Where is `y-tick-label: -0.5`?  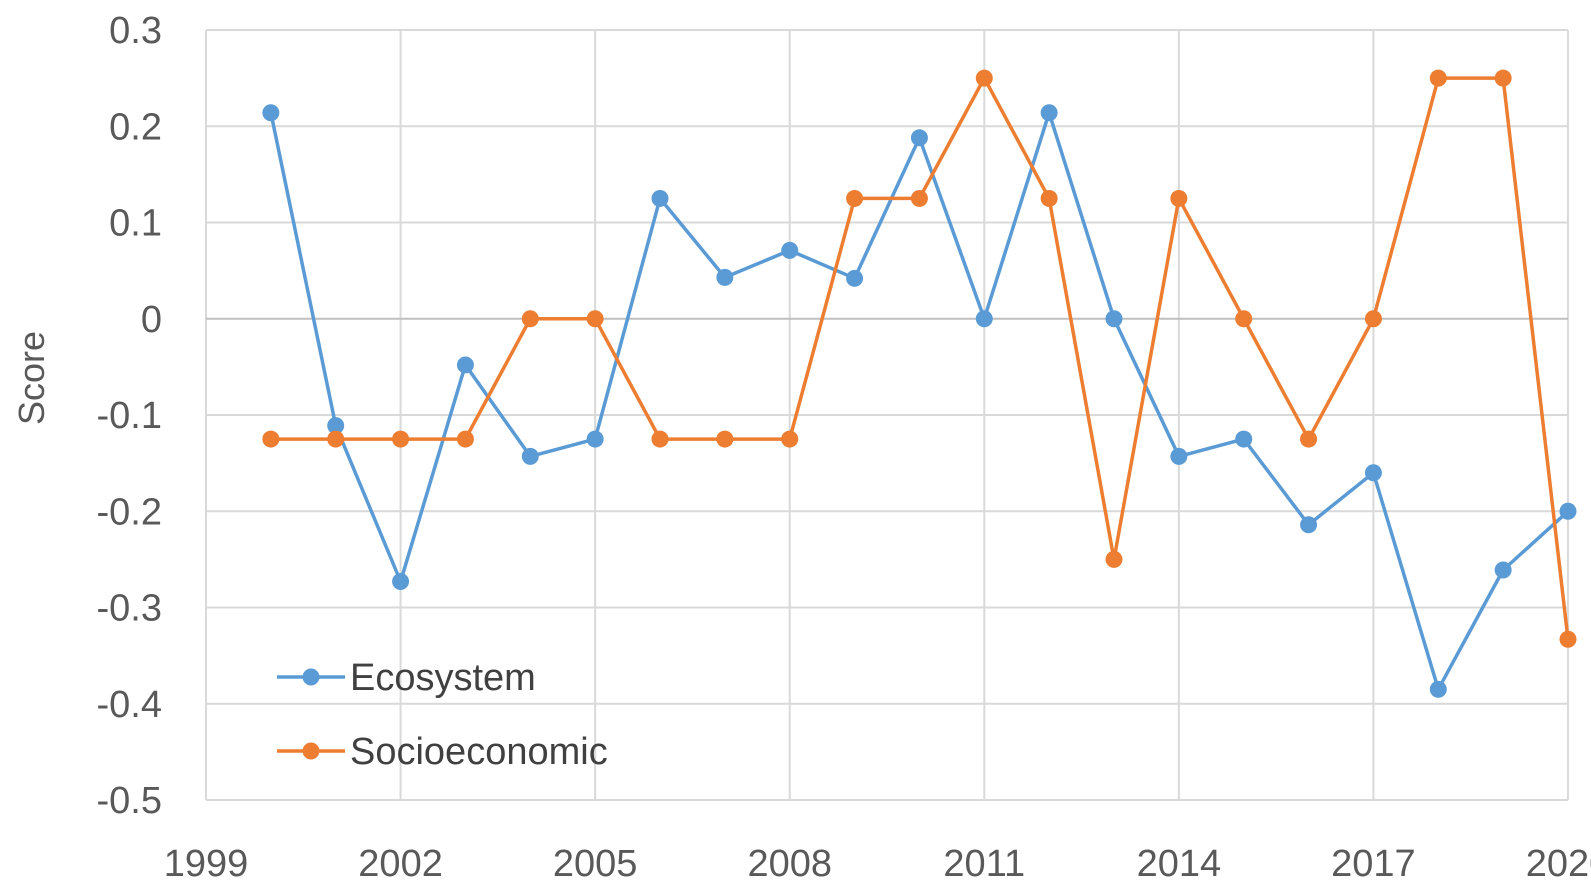 y-tick-label: -0.5 is located at coordinates (129, 801).